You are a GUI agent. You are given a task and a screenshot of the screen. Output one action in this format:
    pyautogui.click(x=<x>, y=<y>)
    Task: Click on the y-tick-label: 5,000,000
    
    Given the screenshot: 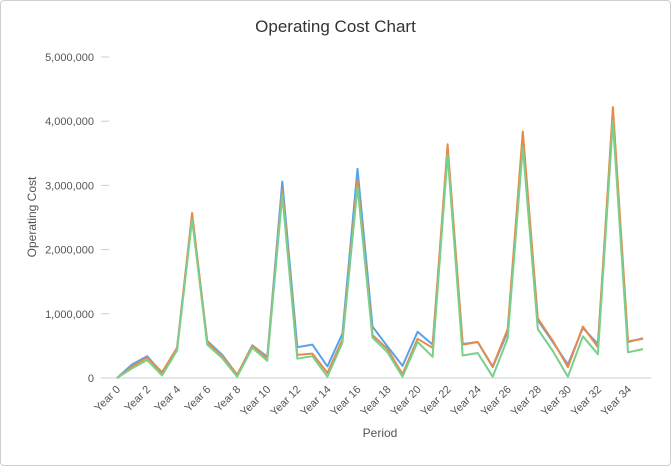 What is the action you would take?
    pyautogui.click(x=69, y=58)
    